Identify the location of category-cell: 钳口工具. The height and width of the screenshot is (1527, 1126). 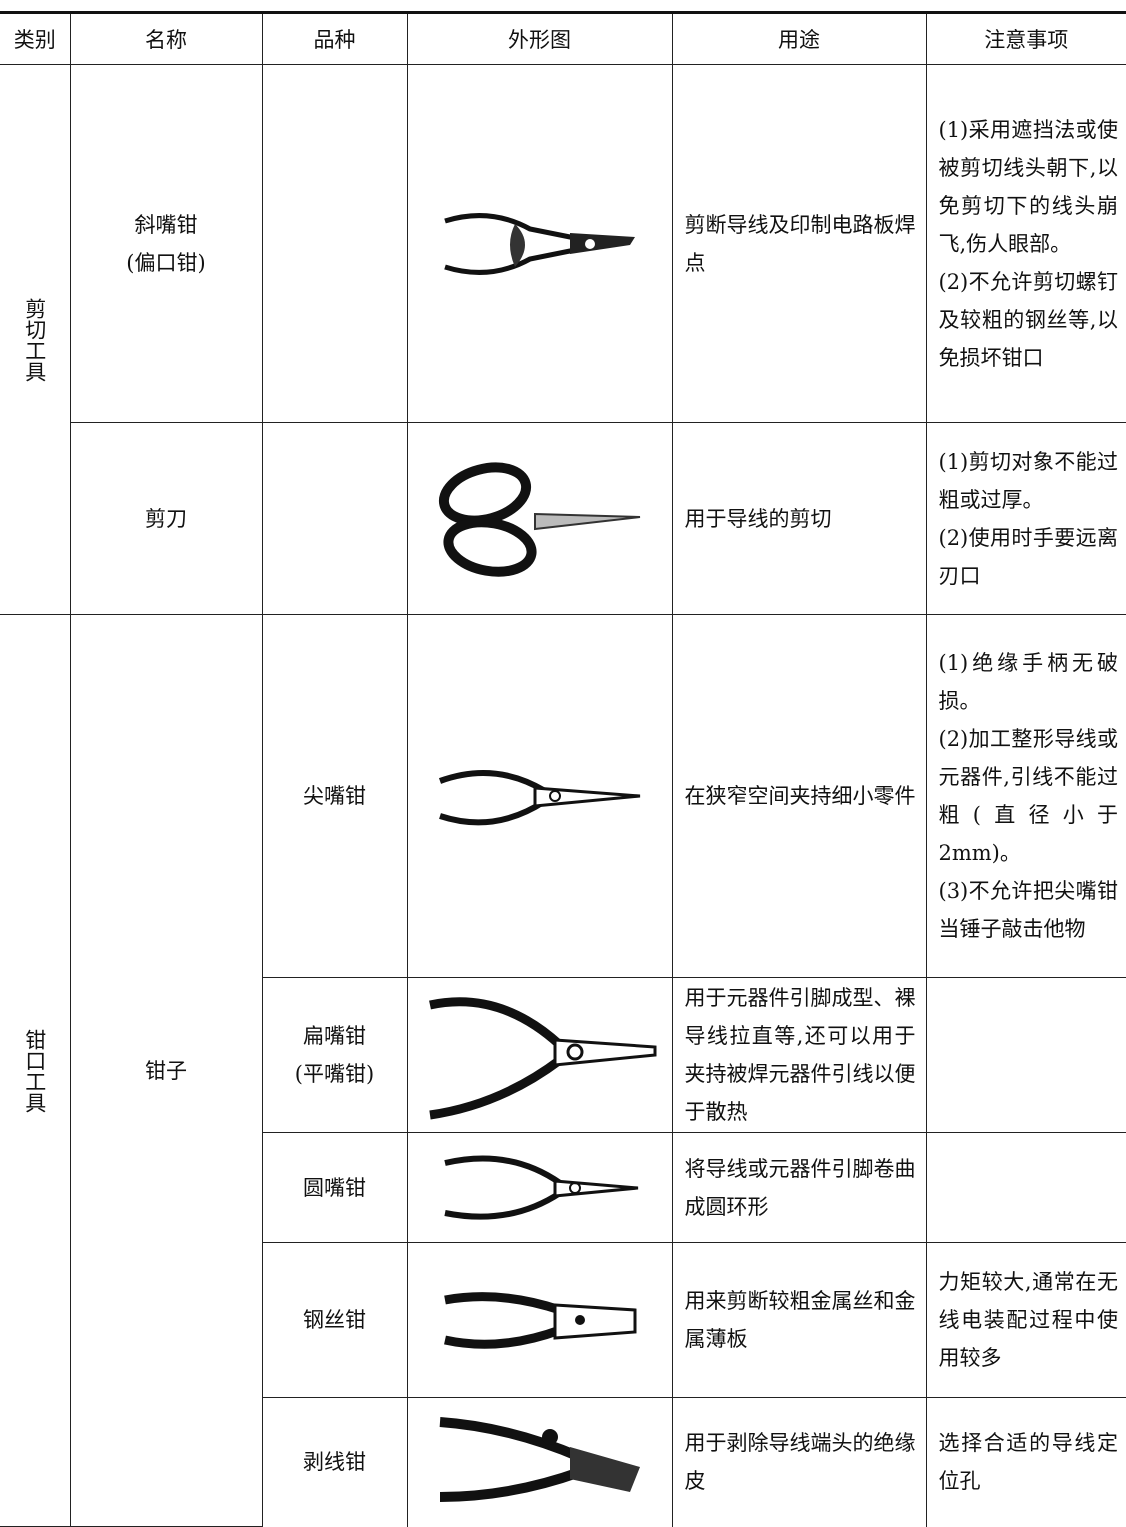
(35, 1070).